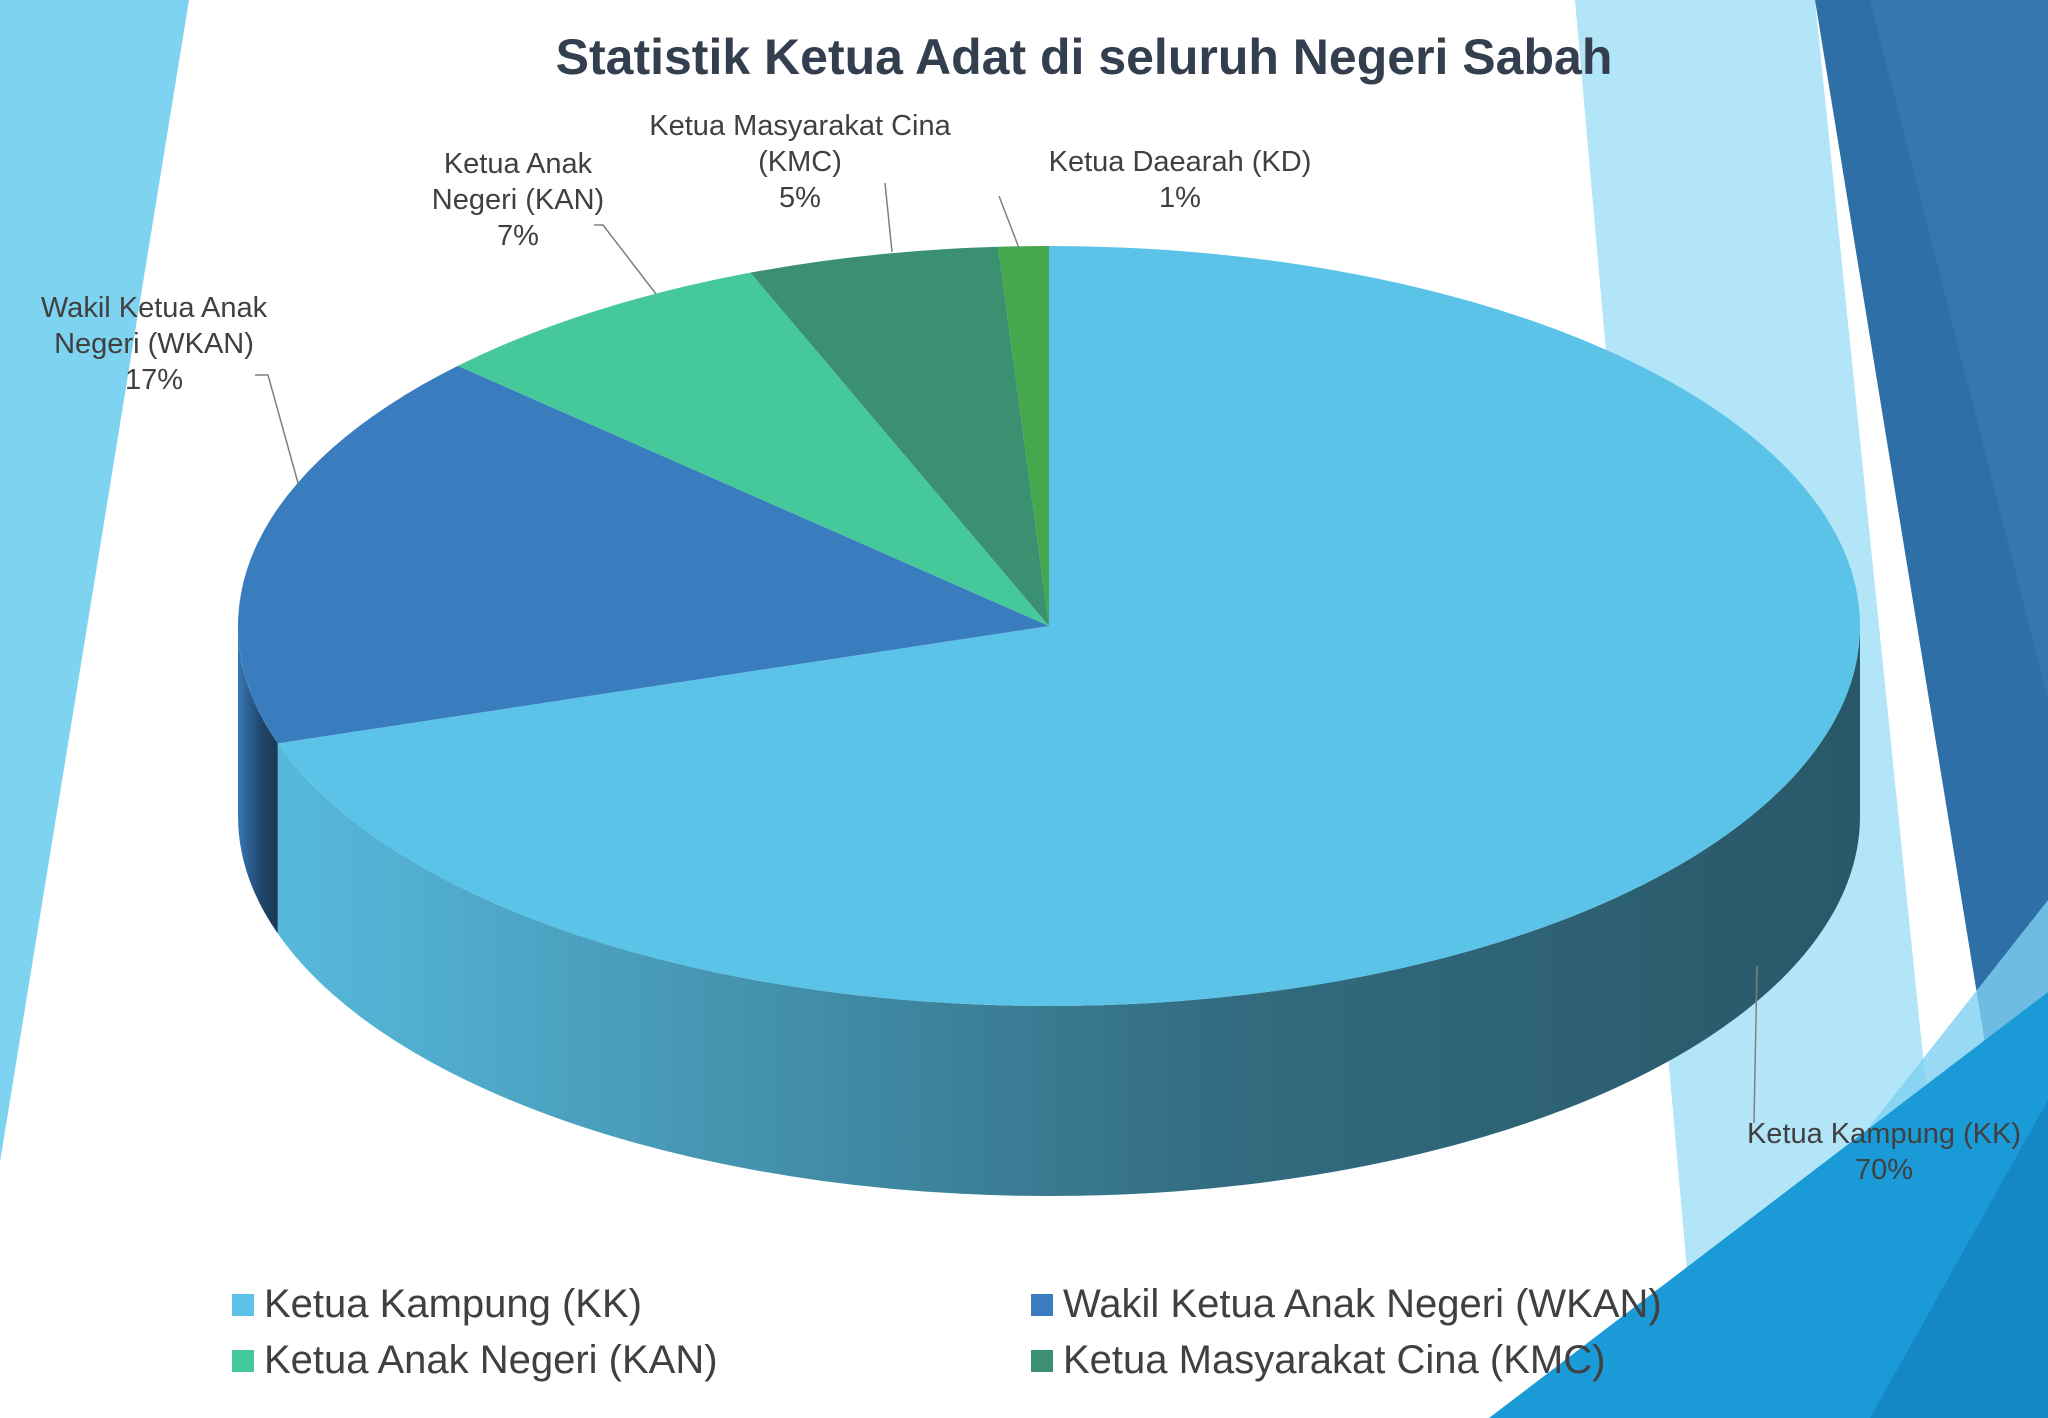  What do you see at coordinates (491, 1360) in the screenshot?
I see `legend-label: Ketua Anak Negeri (KAN)` at bounding box center [491, 1360].